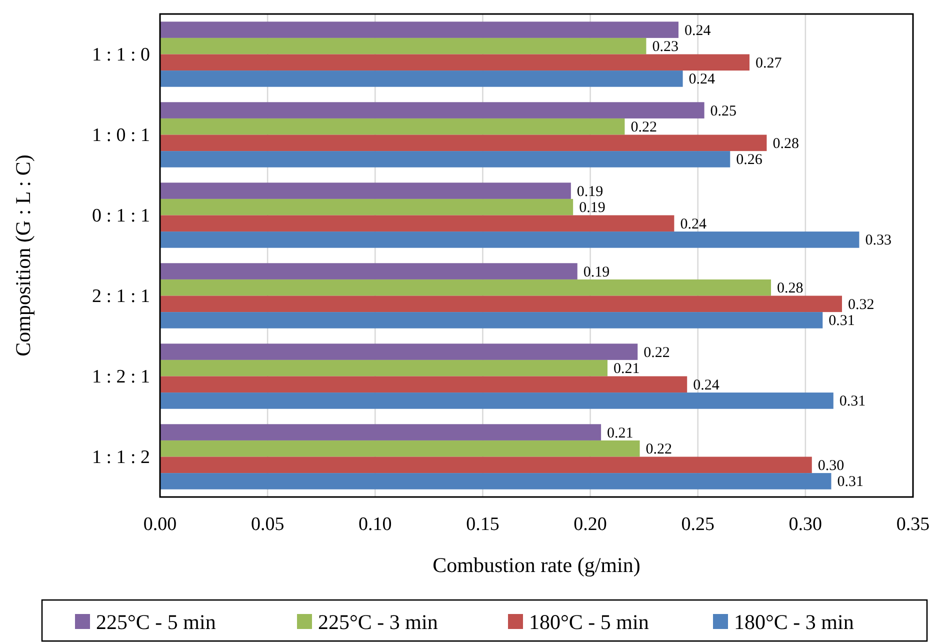  I want to click on data-label: 0.30, so click(831, 466).